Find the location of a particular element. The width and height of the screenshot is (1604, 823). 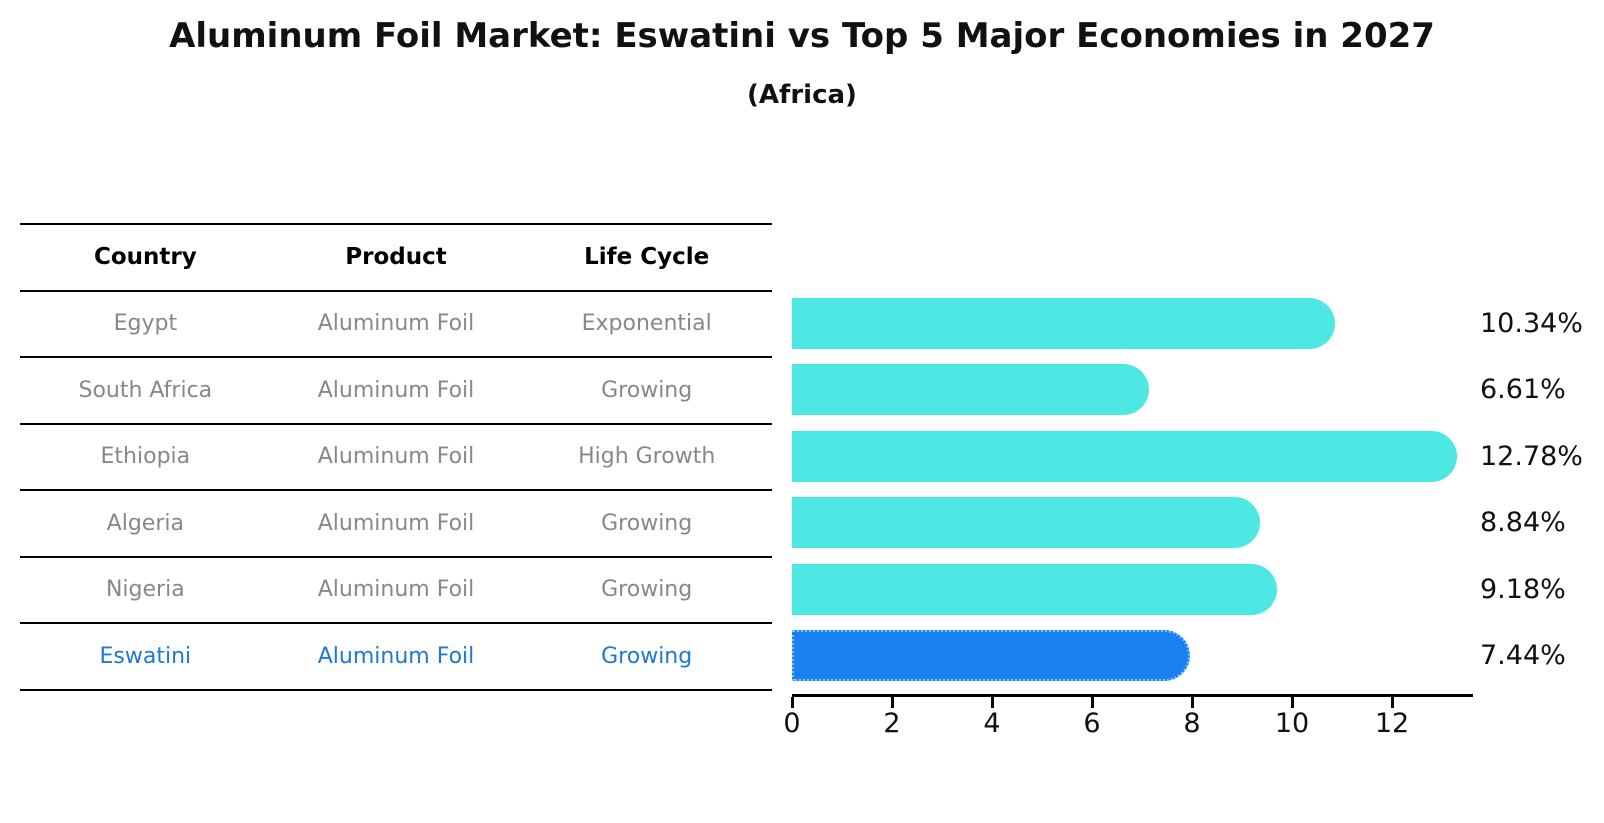

table-row-south-africa: South Africa Aluminum Foil Growing is located at coordinates (396, 391).